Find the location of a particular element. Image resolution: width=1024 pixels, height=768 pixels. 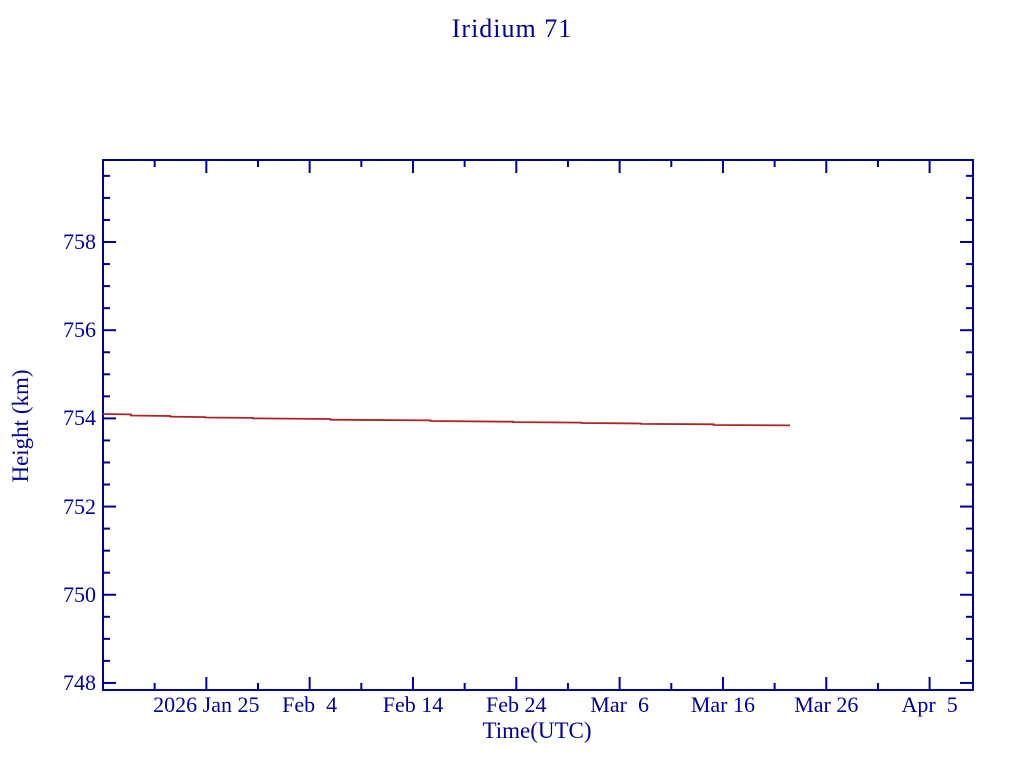

x-tick-label: Mar 16 is located at coordinates (723, 704).